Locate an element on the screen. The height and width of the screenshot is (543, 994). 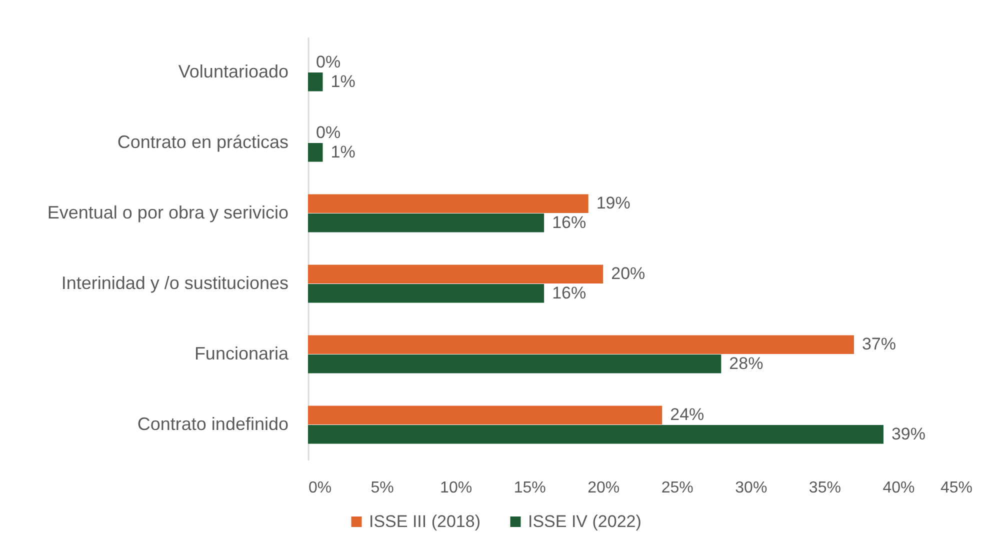
x-tick-label: 0% is located at coordinates (320, 488).